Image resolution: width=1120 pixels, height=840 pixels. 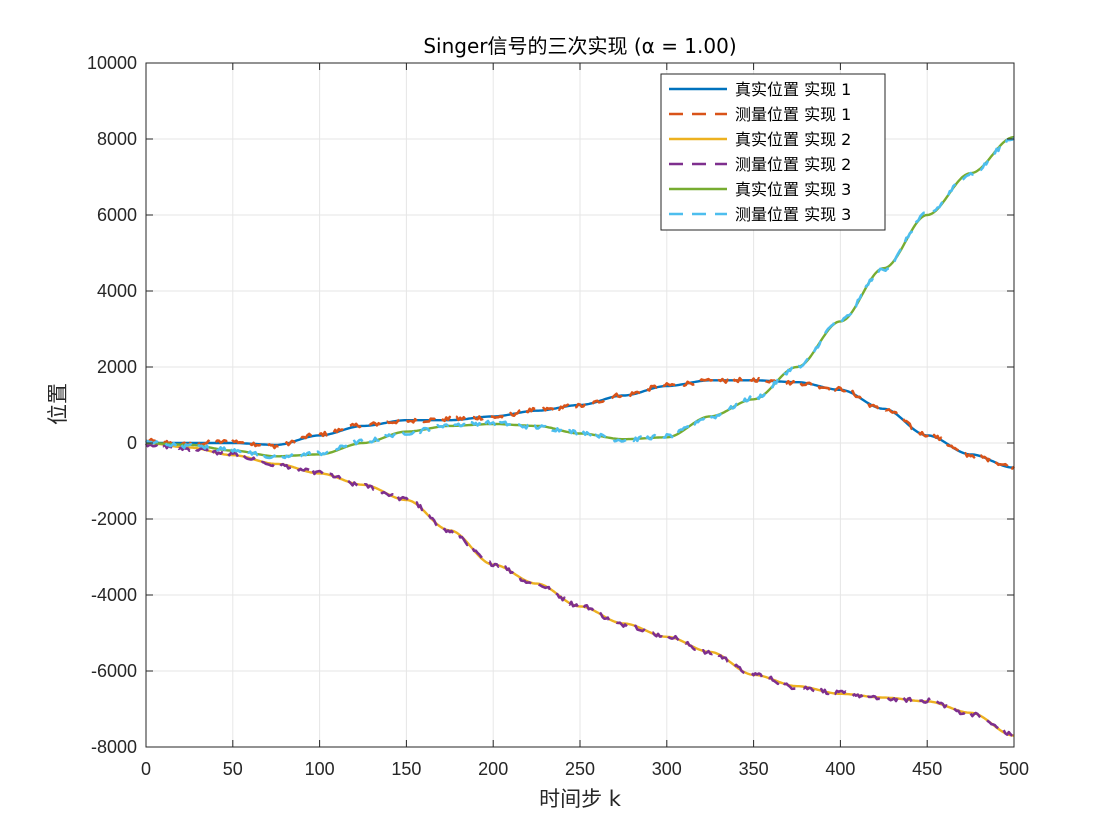 What do you see at coordinates (1014, 769) in the screenshot?
I see `x-tick-label: 500` at bounding box center [1014, 769].